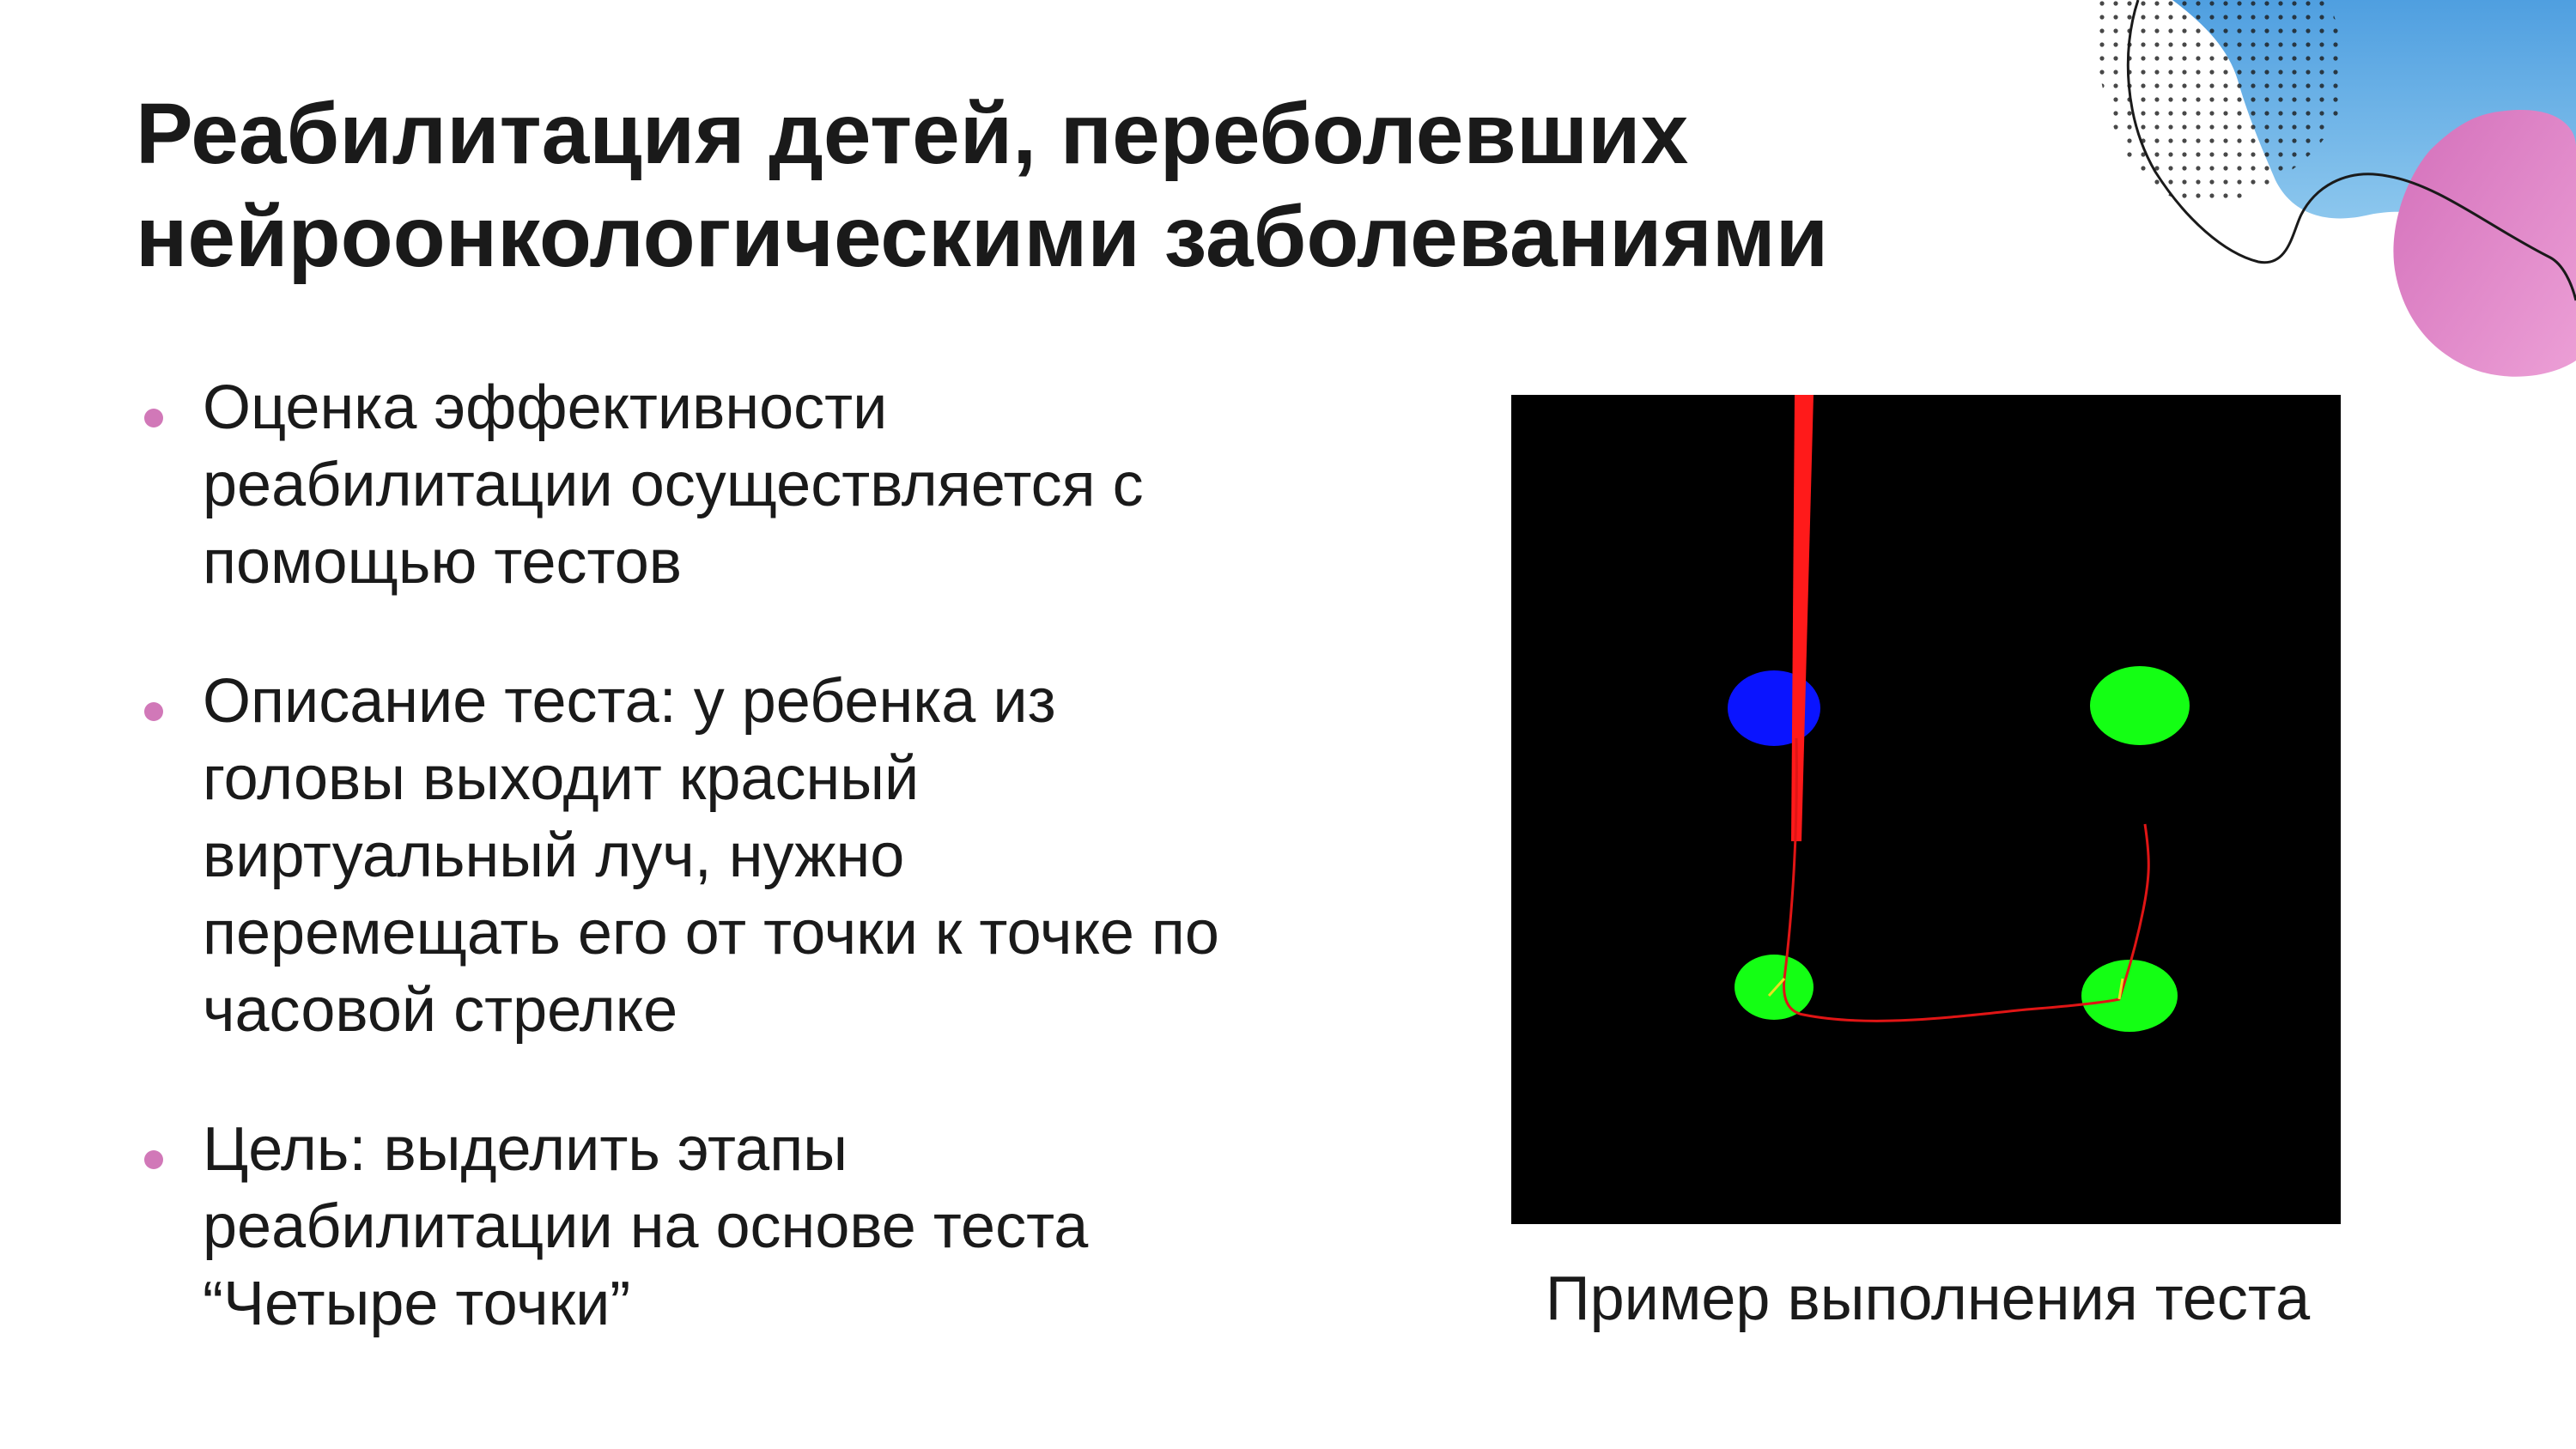 The width and height of the screenshot is (2576, 1449). Describe the element at coordinates (417, 1304) in the screenshot. I see `bullet-text-line: “Четыре точки”` at that location.